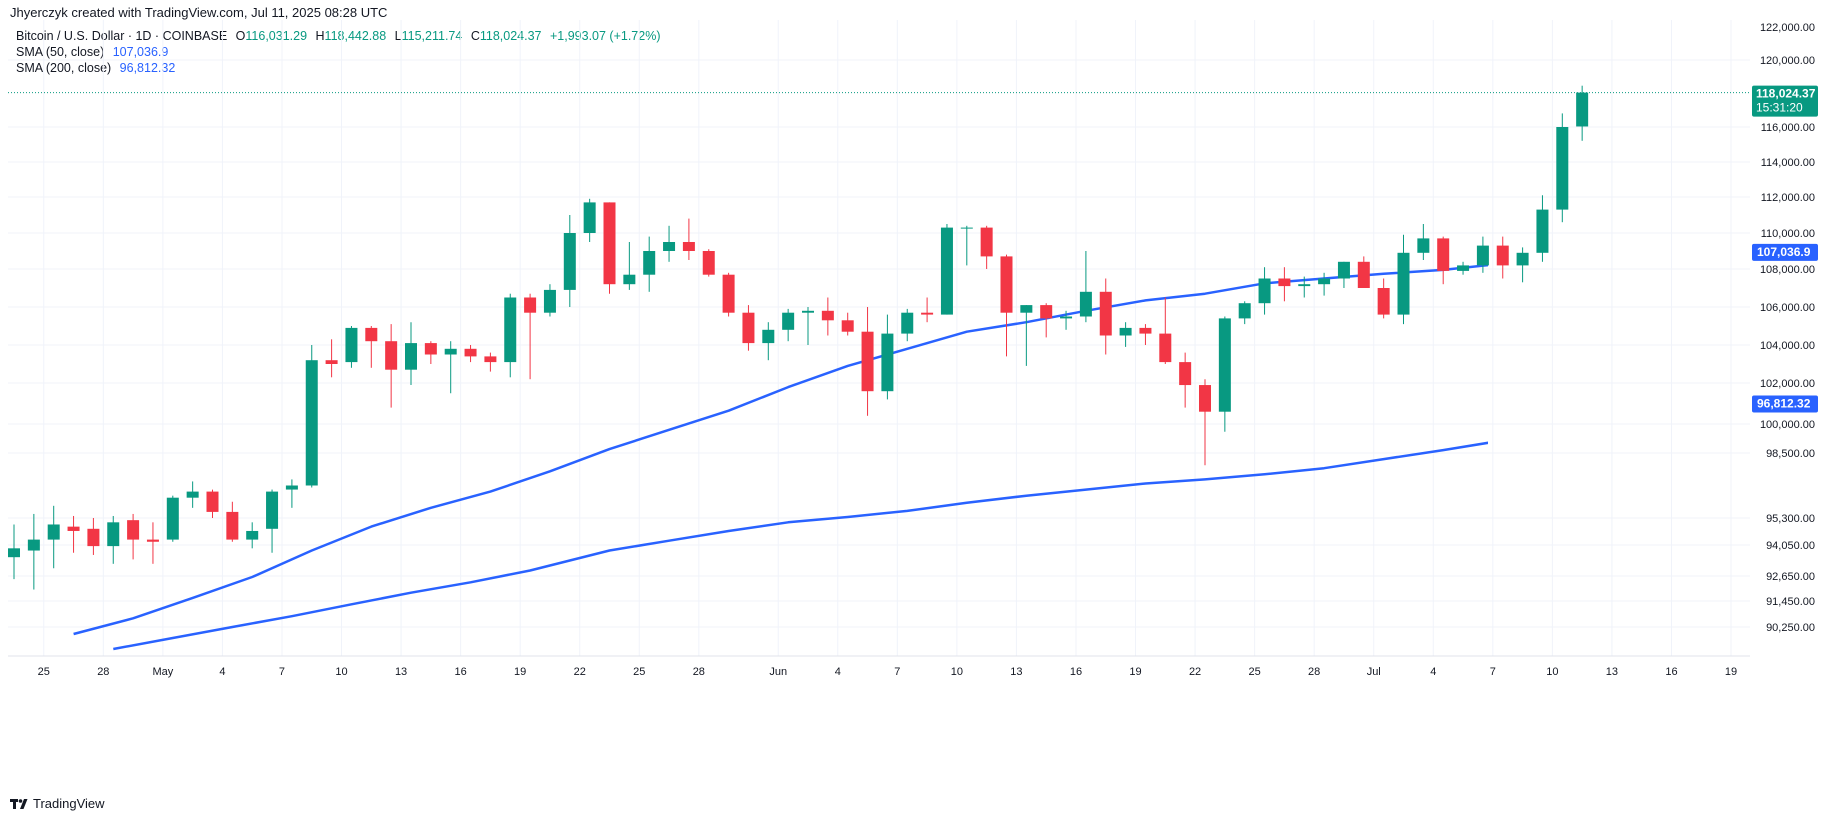 Image resolution: width=1835 pixels, height=820 pixels. Describe the element at coordinates (1790, 628) in the screenshot. I see `y-tick-label: 90,250.00` at that location.